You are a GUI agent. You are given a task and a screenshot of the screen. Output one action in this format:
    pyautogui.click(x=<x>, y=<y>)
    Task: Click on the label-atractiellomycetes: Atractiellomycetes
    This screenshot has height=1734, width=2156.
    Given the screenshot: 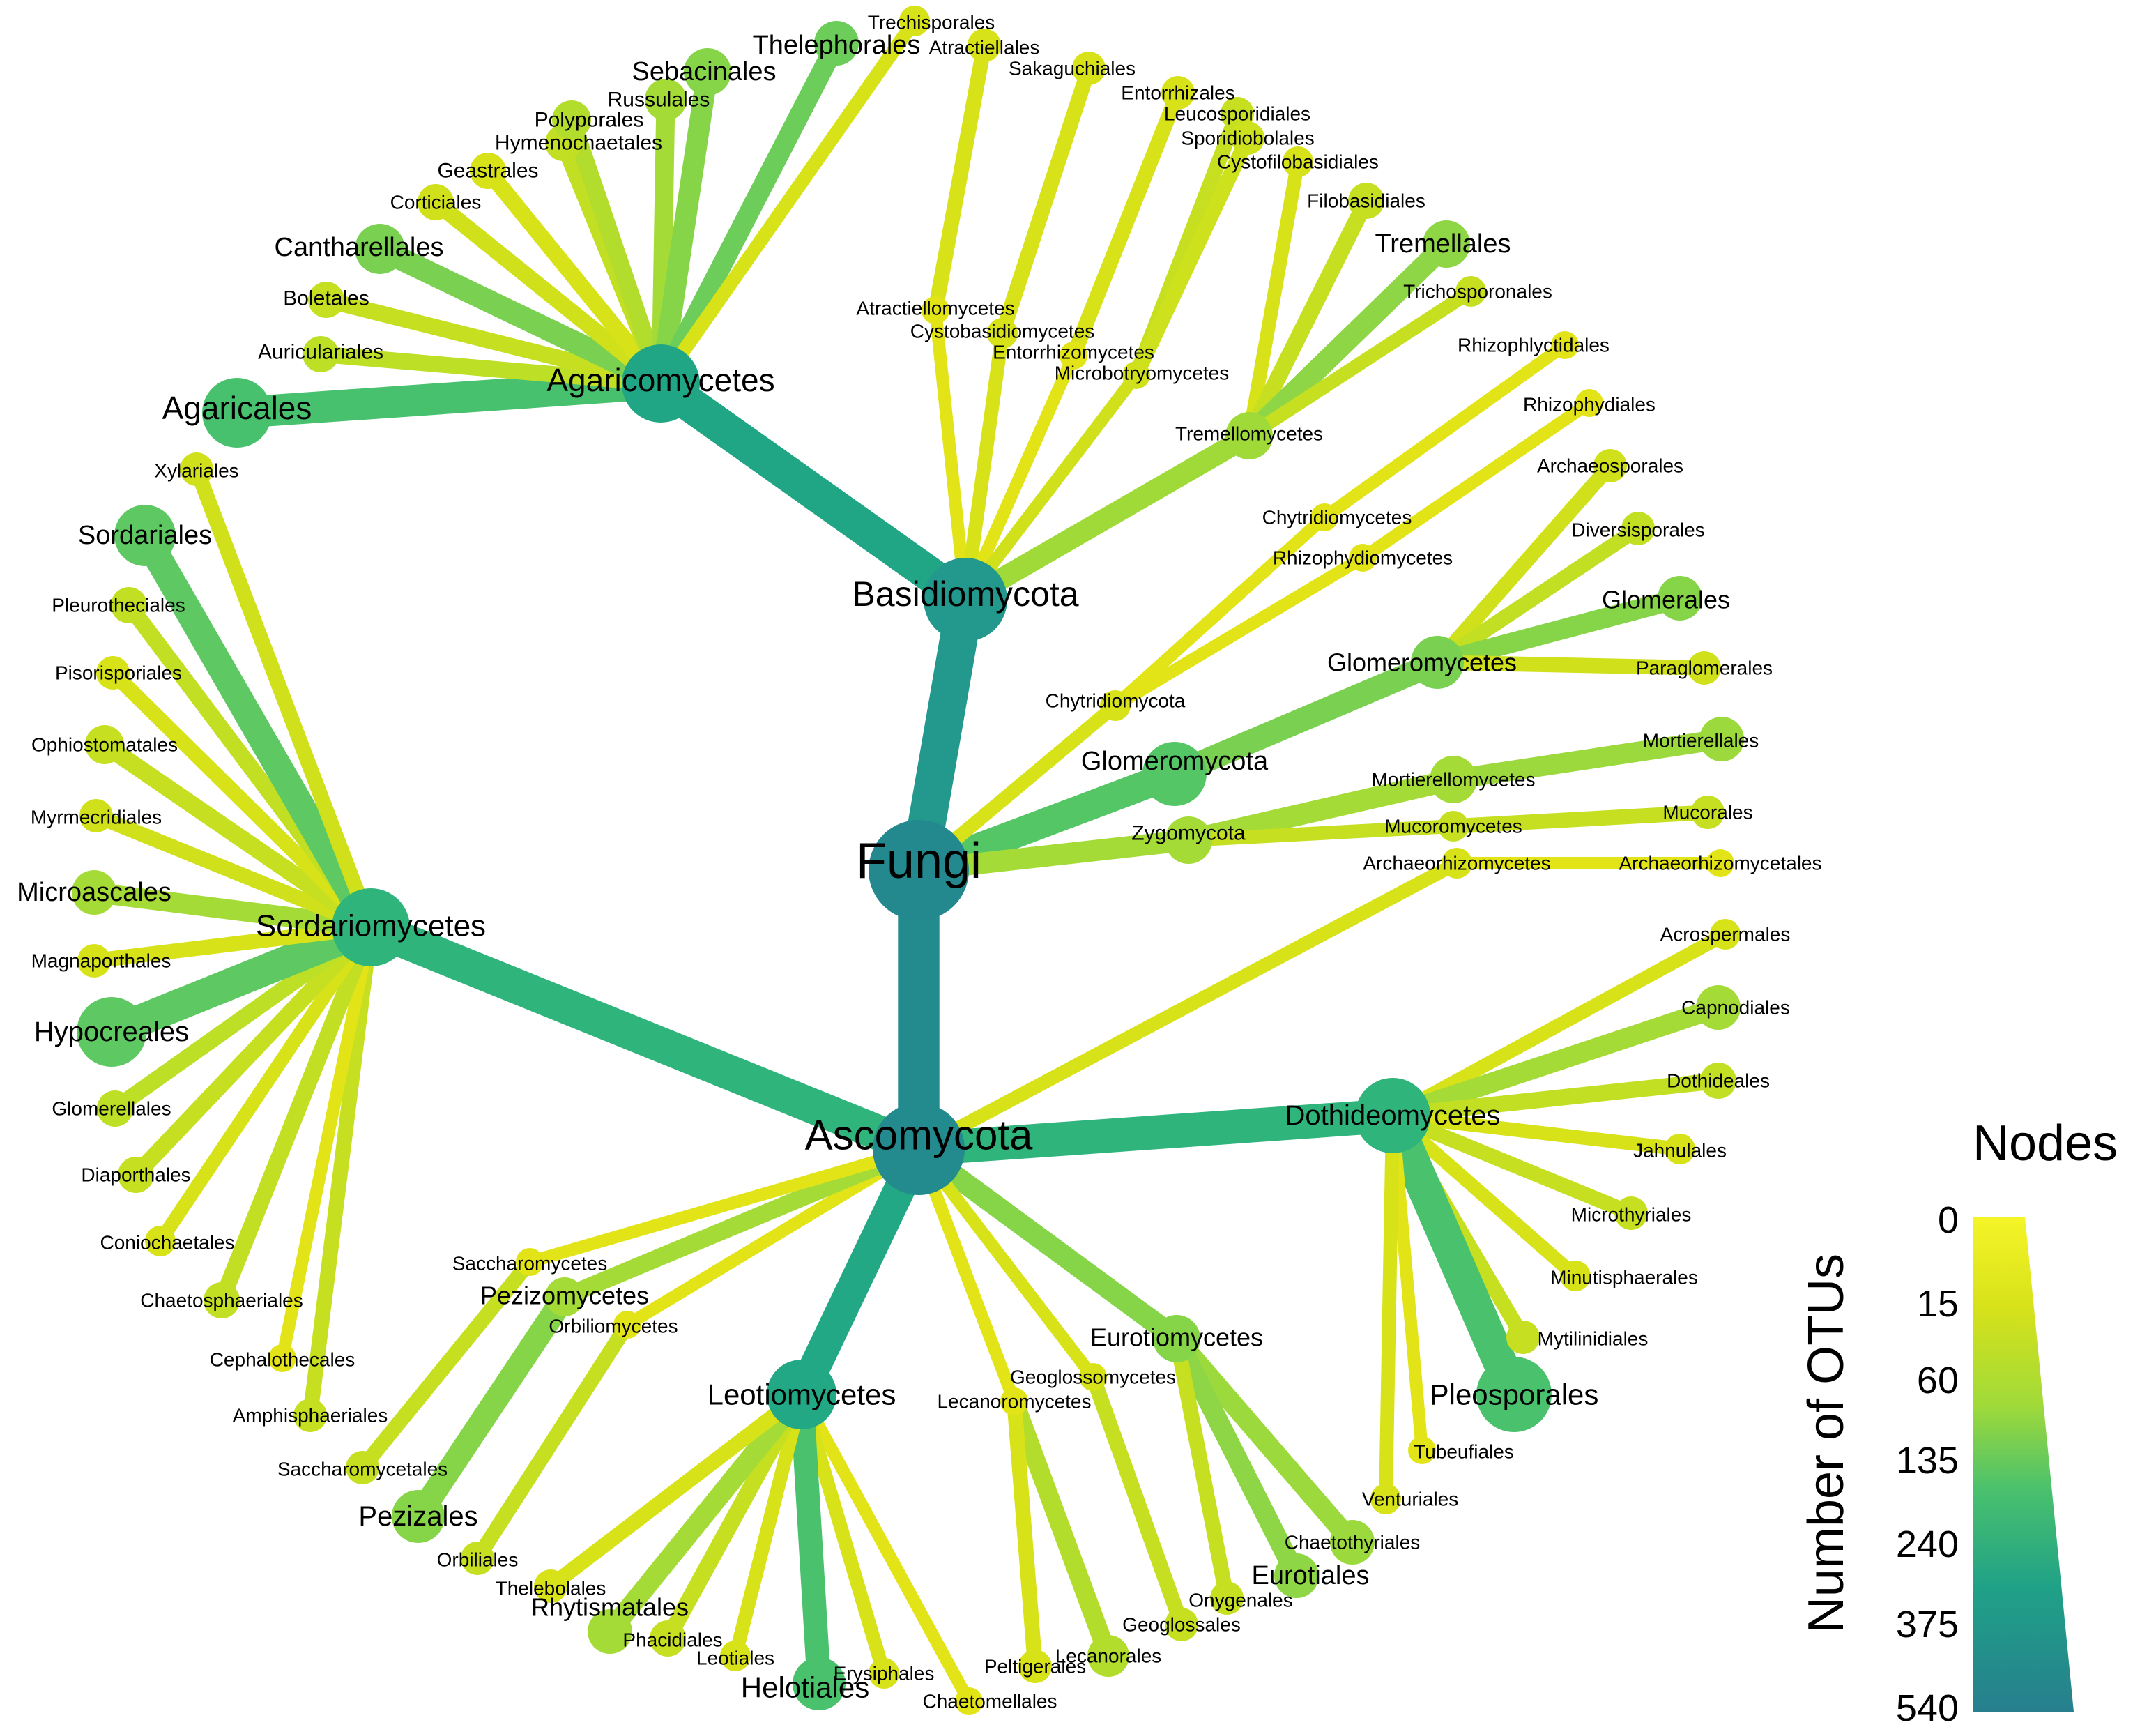 What is the action you would take?
    pyautogui.click(x=935, y=309)
    